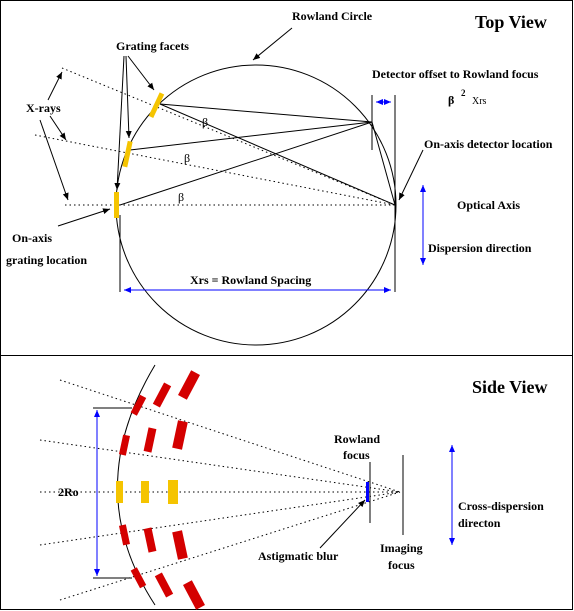 Image resolution: width=574 pixels, height=611 pixels. What do you see at coordinates (298, 556) in the screenshot?
I see `label: Astigmatic blur` at bounding box center [298, 556].